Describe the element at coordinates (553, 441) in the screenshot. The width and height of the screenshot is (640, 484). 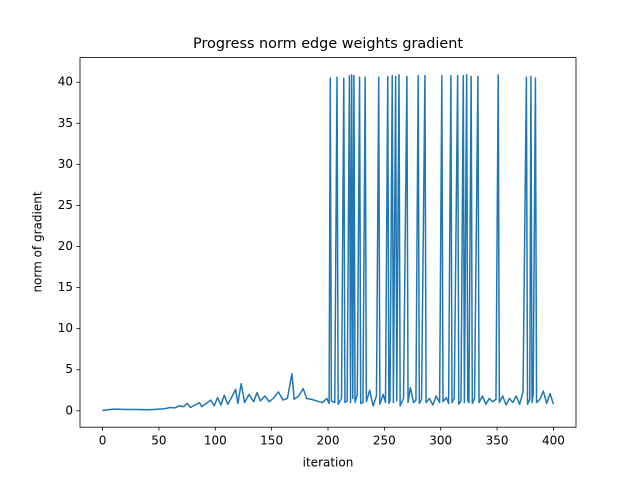
I see `x-tick-label: 400` at that location.